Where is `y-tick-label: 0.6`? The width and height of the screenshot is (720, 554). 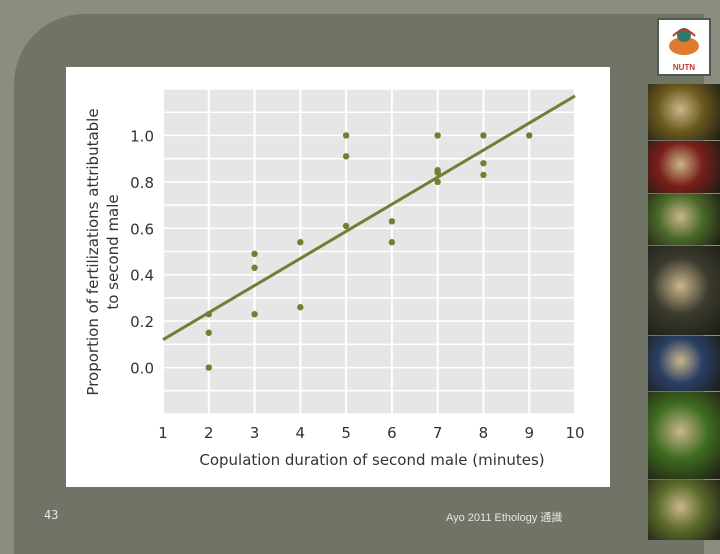
y-tick-label: 0.6 is located at coordinates (142, 229).